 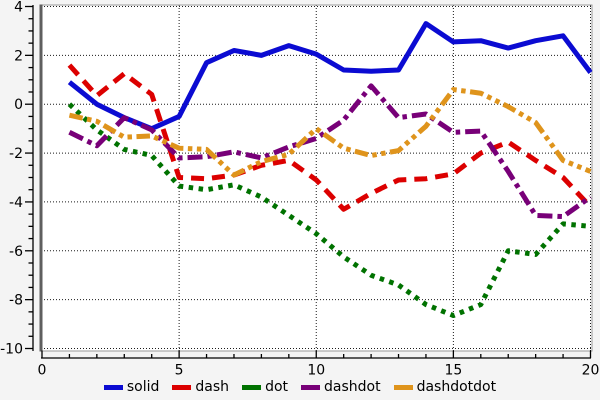 What do you see at coordinates (16, 301) in the screenshot?
I see `svg-text: -8` at bounding box center [16, 301].